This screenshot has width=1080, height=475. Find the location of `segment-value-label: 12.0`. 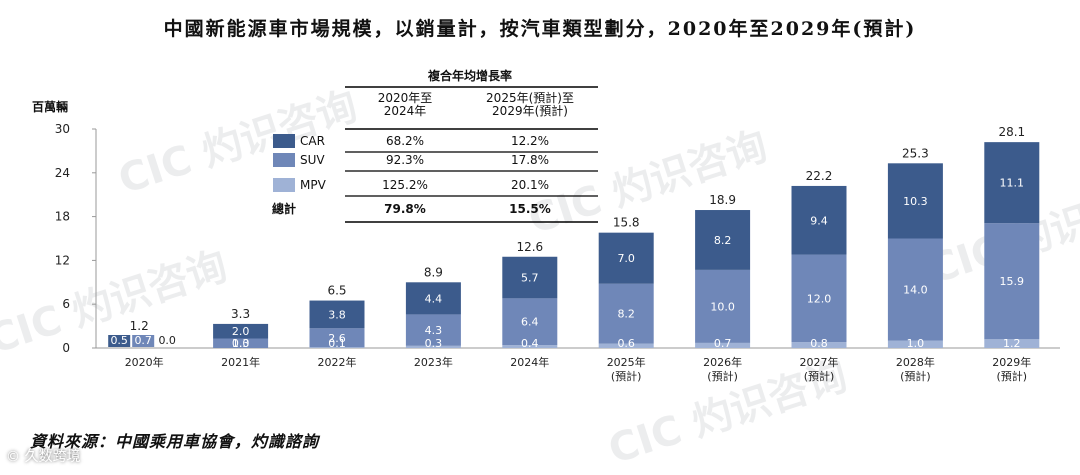

segment-value-label: 12.0 is located at coordinates (819, 298).